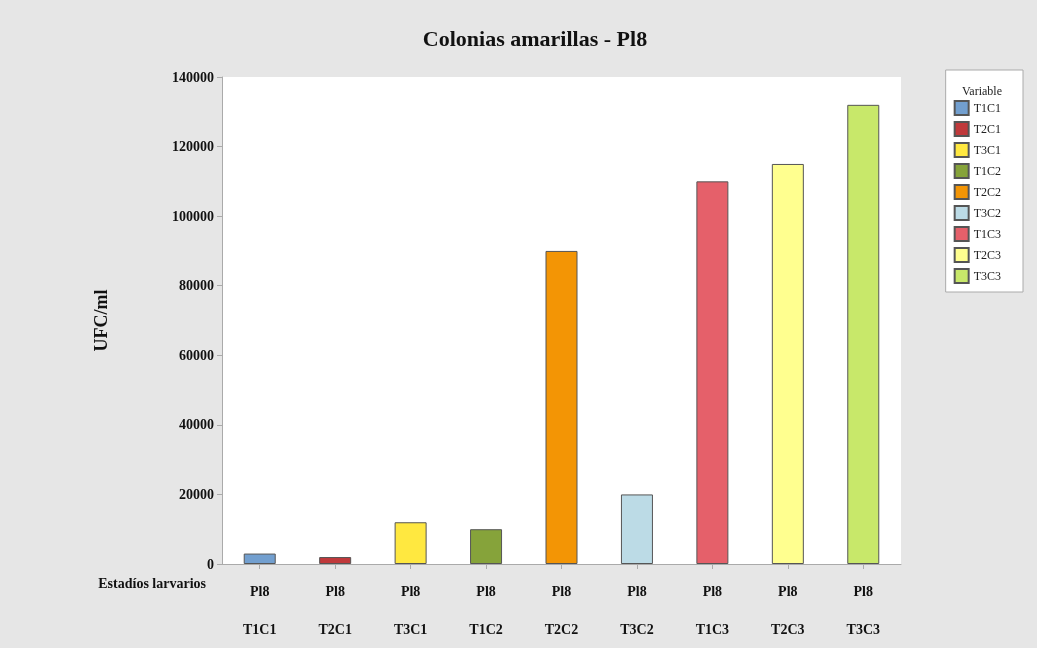 The width and height of the screenshot is (1037, 648). Describe the element at coordinates (712, 610) in the screenshot. I see `category-label: Pl8 T1C3` at that location.